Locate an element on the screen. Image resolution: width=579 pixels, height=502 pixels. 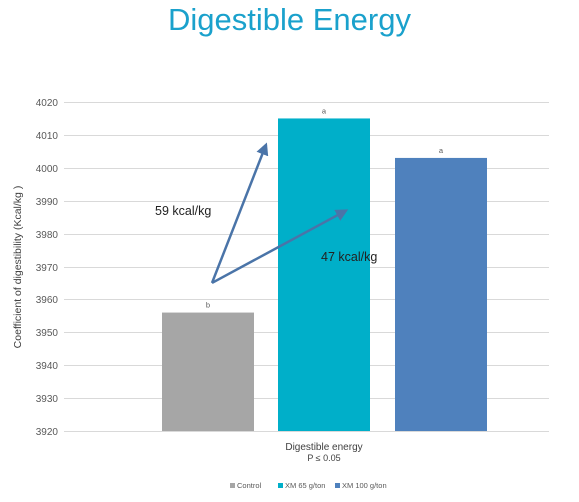
legend: Control XM 65 g/ton XM 100 g/ton is located at coordinates (308, 485).